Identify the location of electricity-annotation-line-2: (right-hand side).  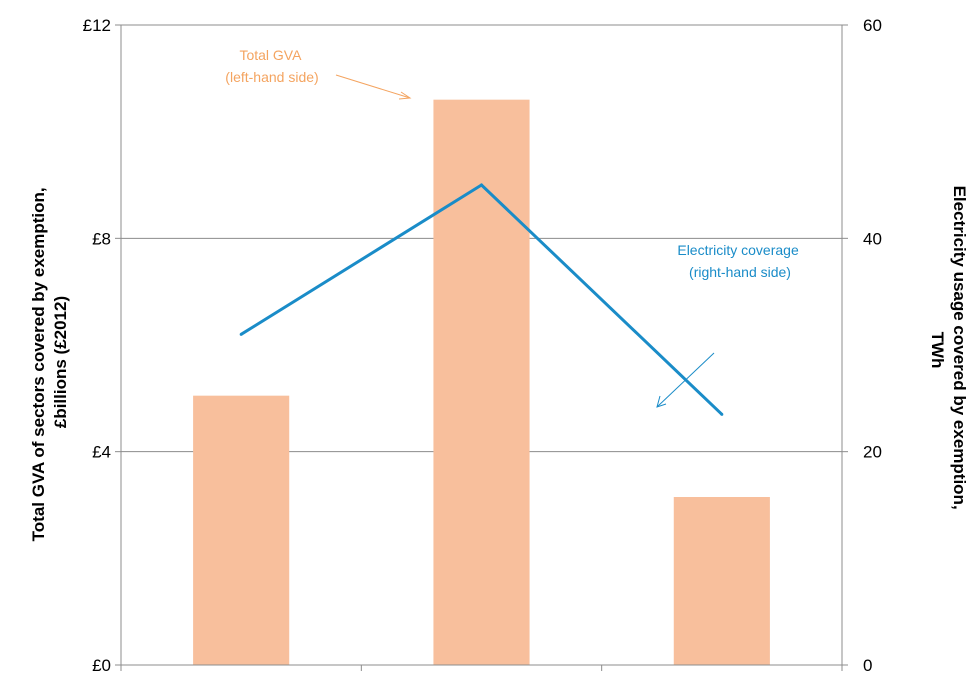
(740, 272).